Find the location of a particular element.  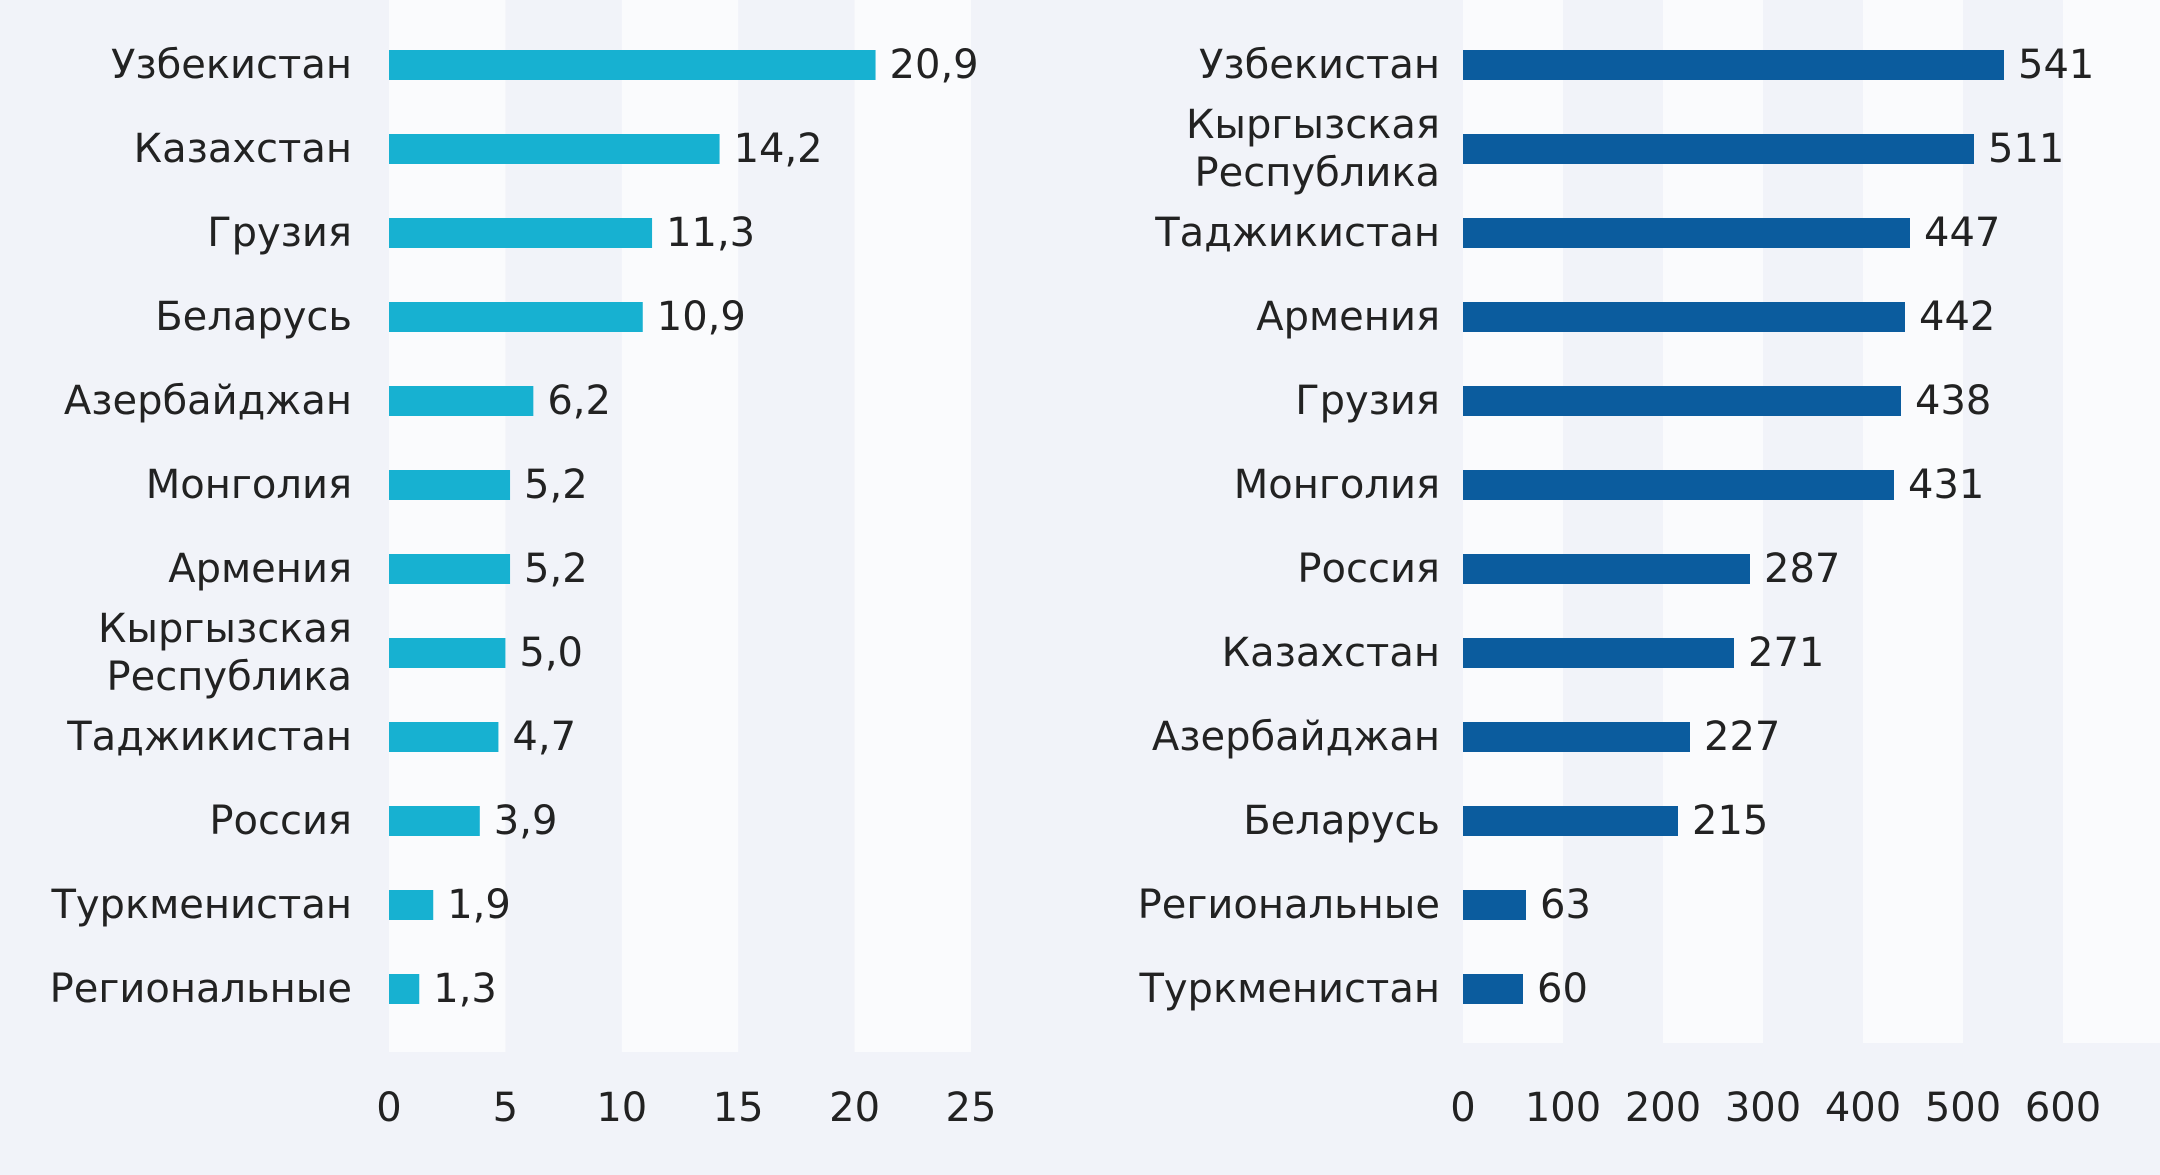

value-label: 20,9 is located at coordinates (934, 65).